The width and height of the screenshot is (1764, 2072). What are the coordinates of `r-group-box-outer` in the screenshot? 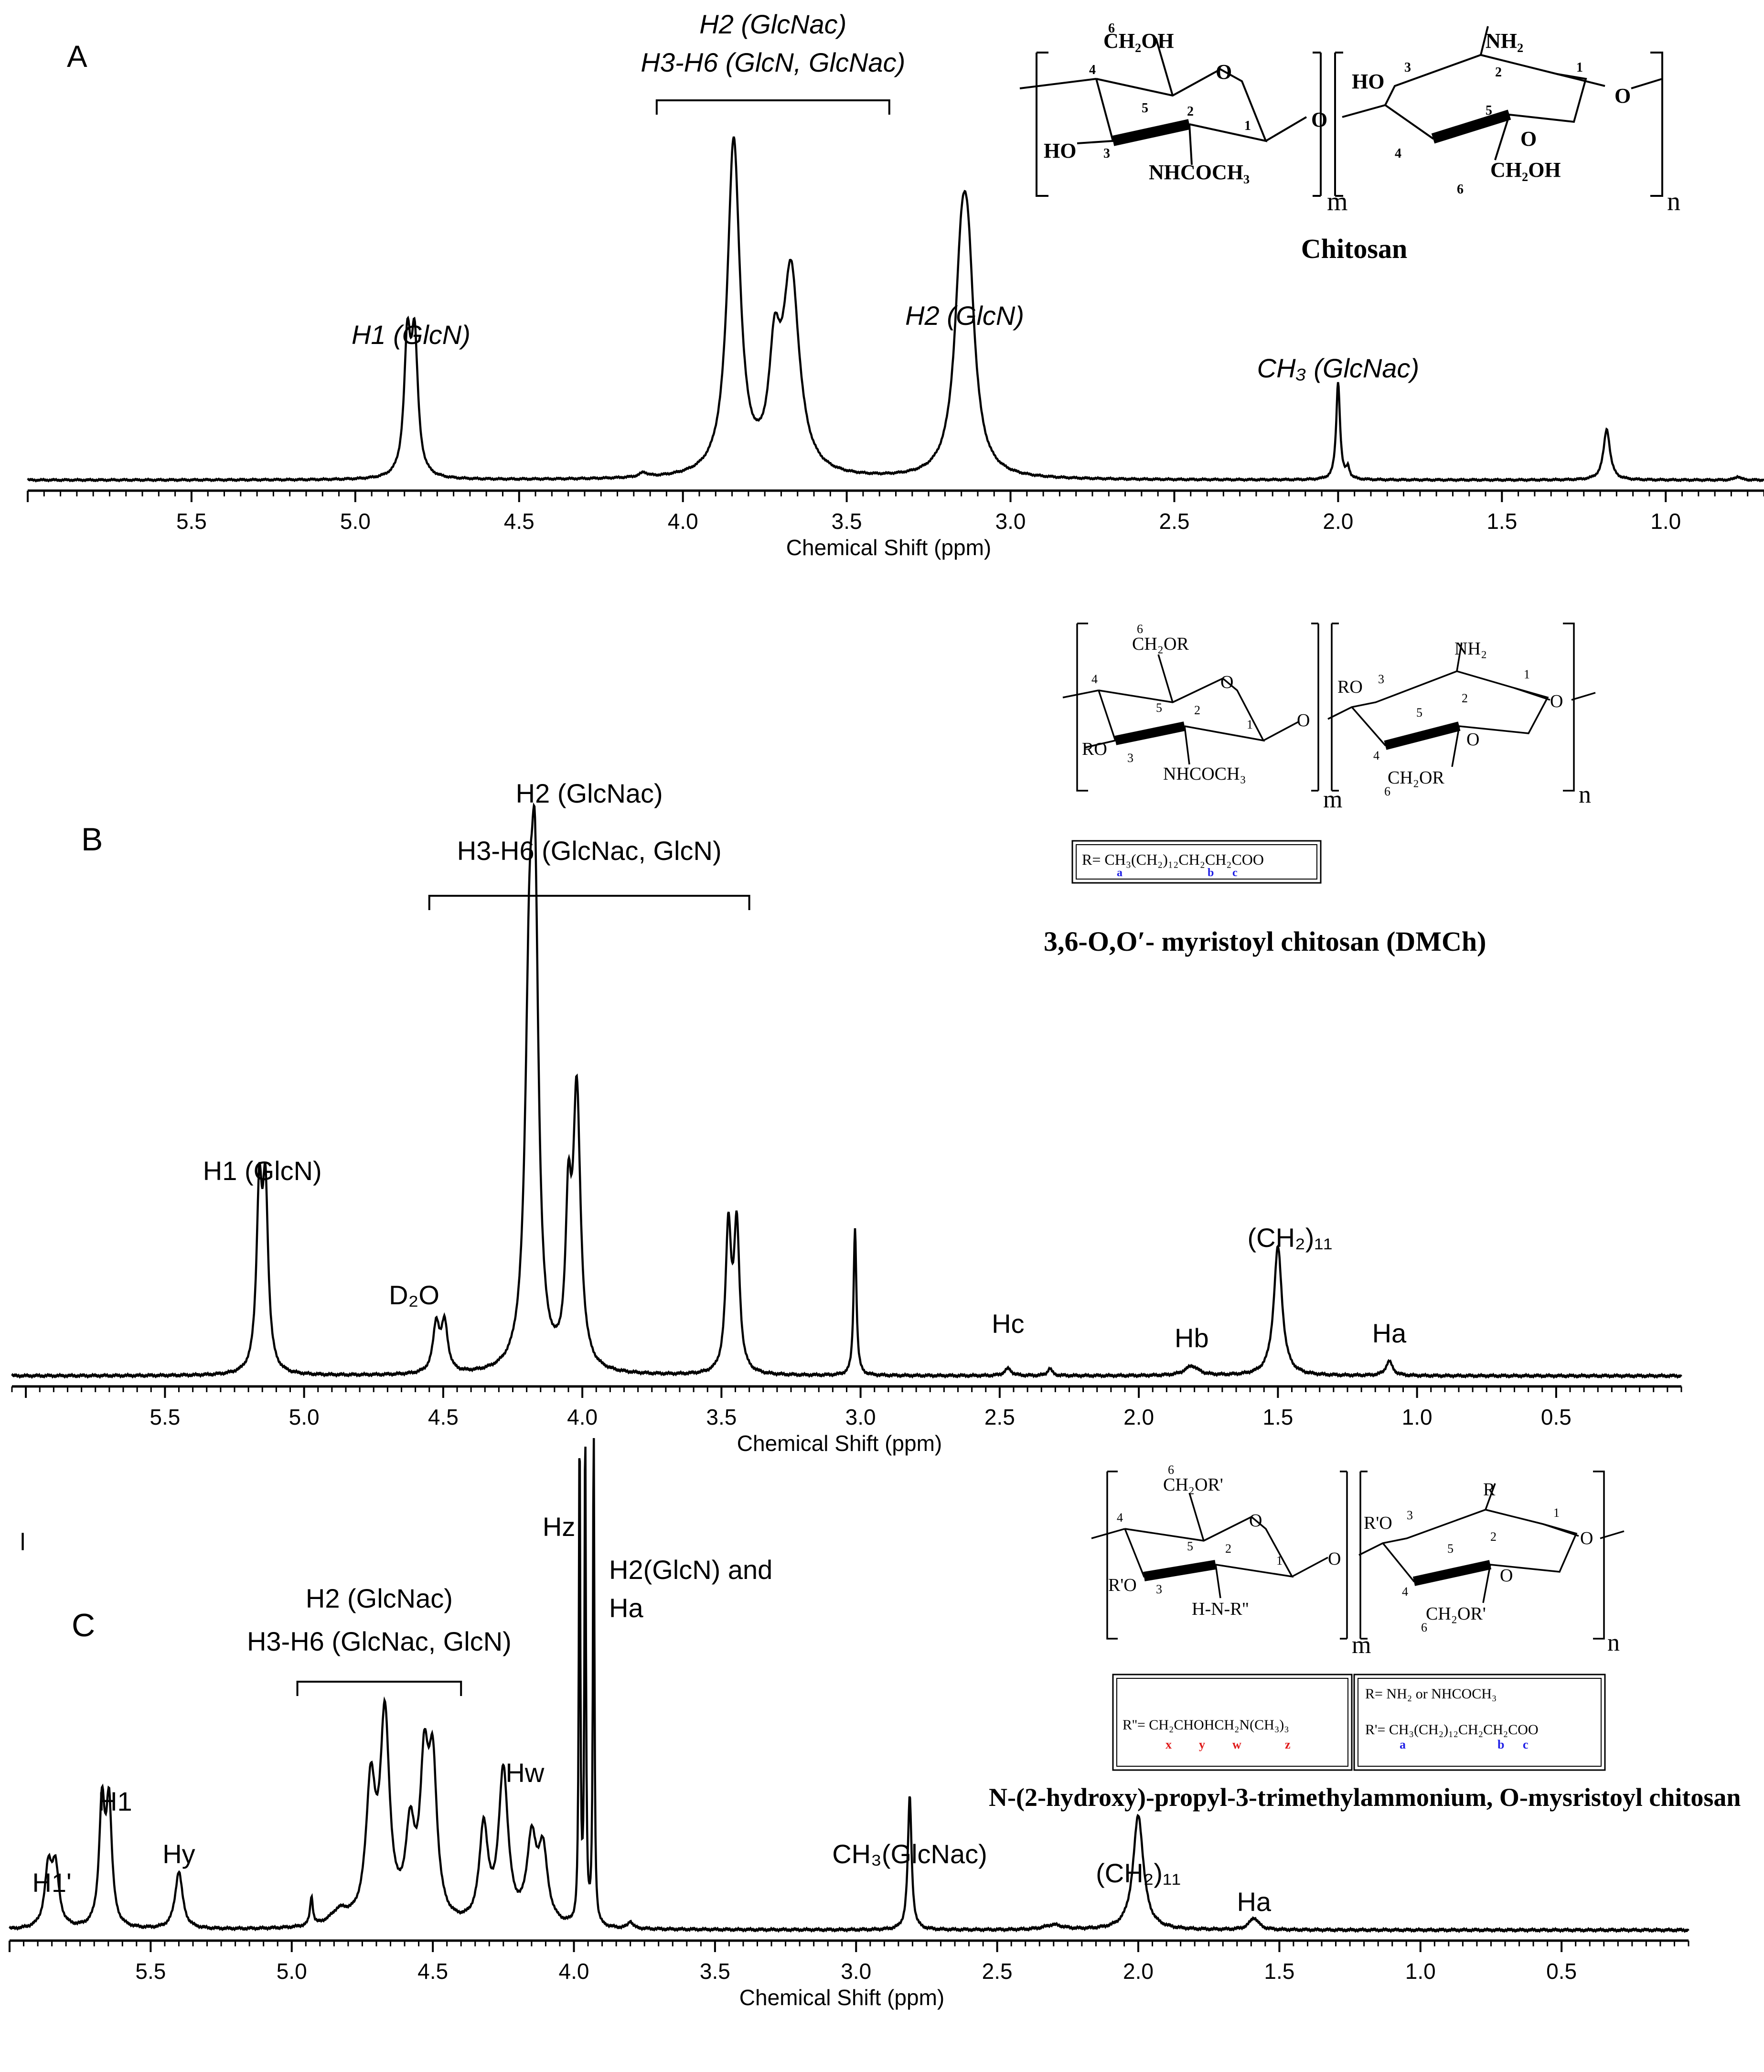 It's located at (1197, 862).